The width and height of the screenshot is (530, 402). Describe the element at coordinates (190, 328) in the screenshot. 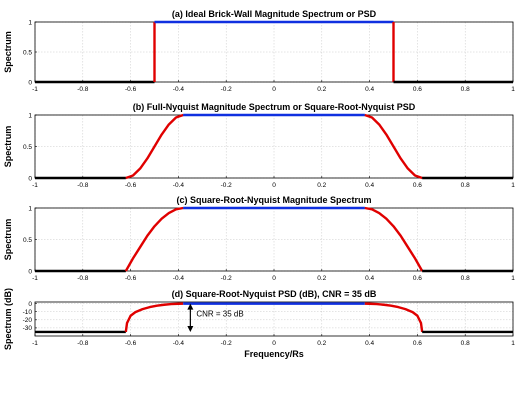

I see `cnr-arrow-head-down` at that location.